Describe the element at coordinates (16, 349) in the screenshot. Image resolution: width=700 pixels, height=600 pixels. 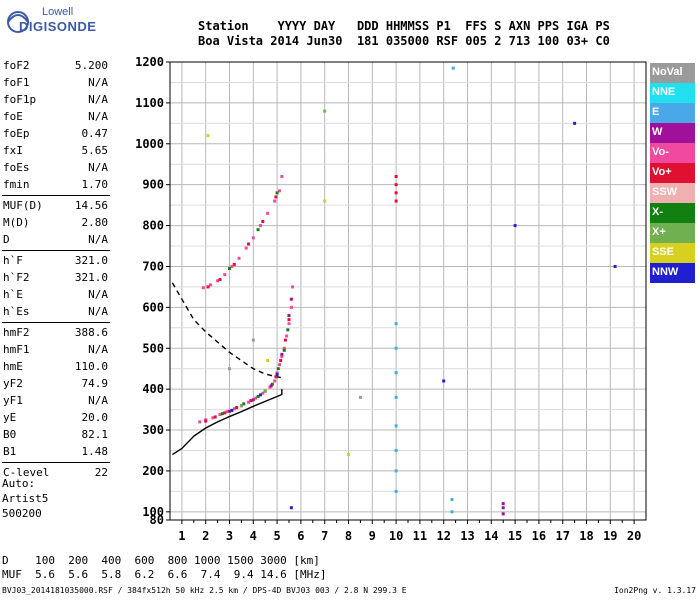
I see `param-name: hmF1` at that location.